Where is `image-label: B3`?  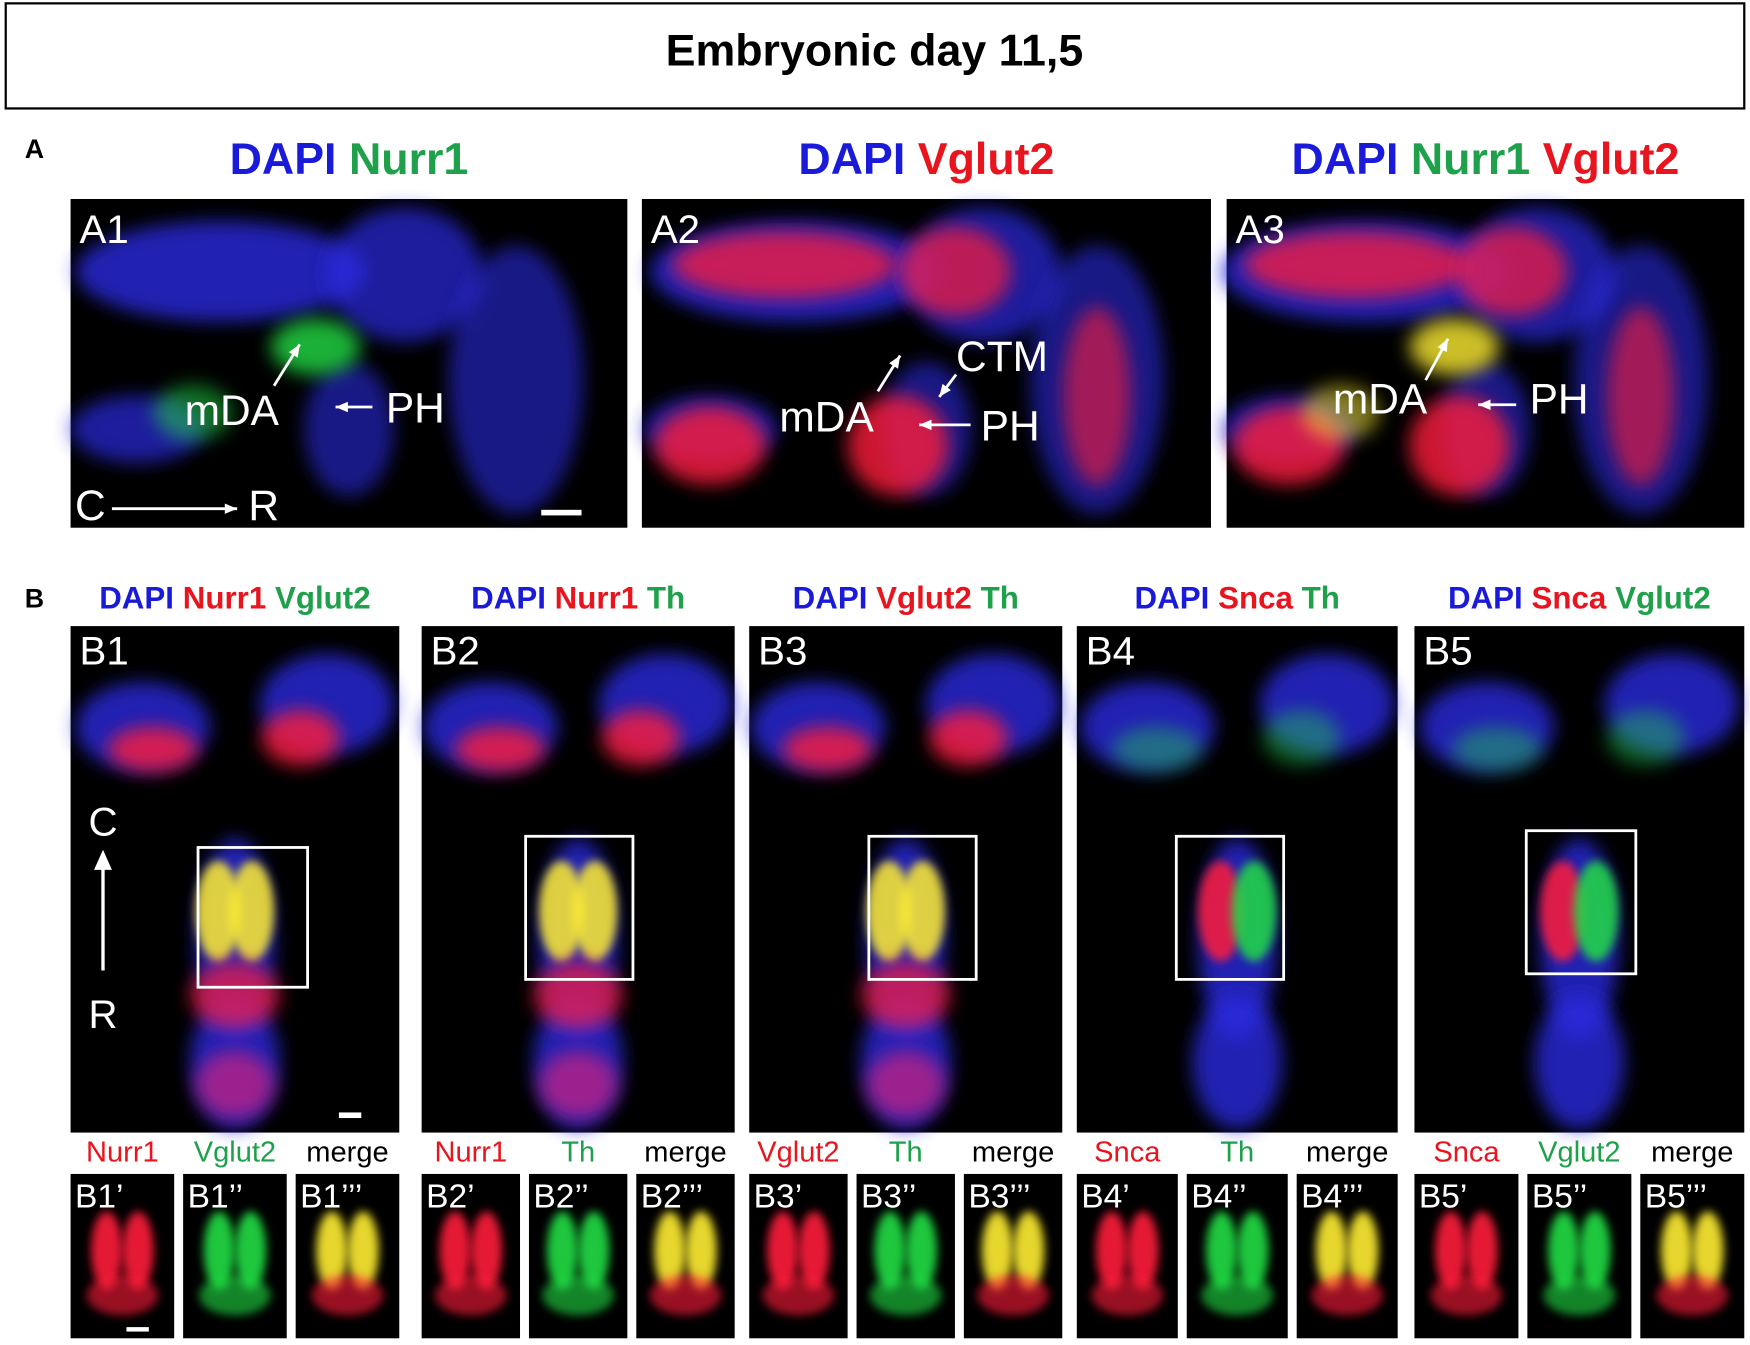 image-label: B3 is located at coordinates (782, 651).